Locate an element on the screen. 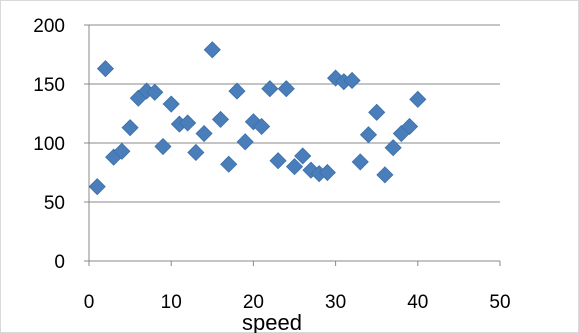 This screenshot has width=579, height=333. y-tick-label: 100 is located at coordinates (49, 144).